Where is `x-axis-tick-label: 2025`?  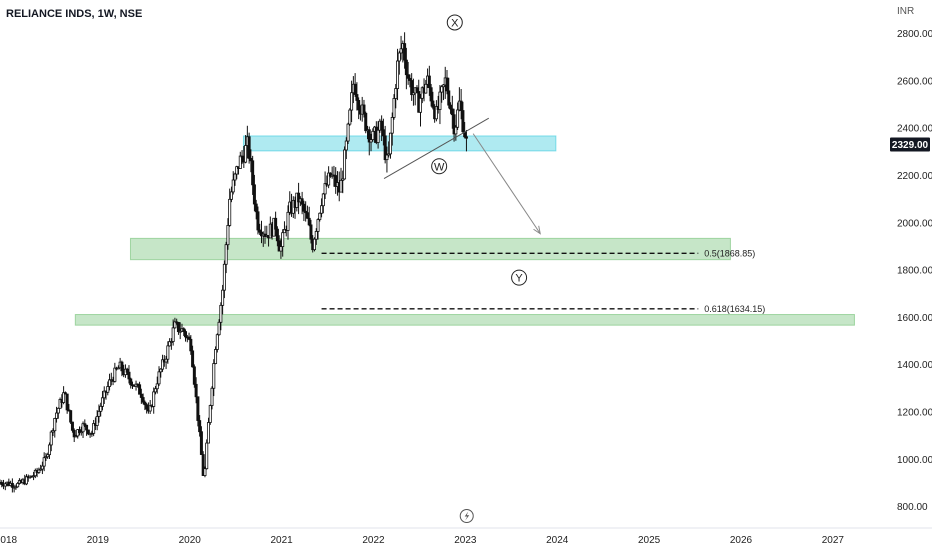 x-axis-tick-label: 2025 is located at coordinates (649, 540).